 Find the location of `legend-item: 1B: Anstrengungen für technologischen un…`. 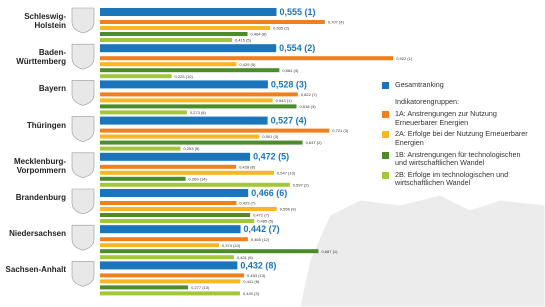

legend-item: 1B: Anstrengungen für technologischen un… is located at coordinates (458, 158).